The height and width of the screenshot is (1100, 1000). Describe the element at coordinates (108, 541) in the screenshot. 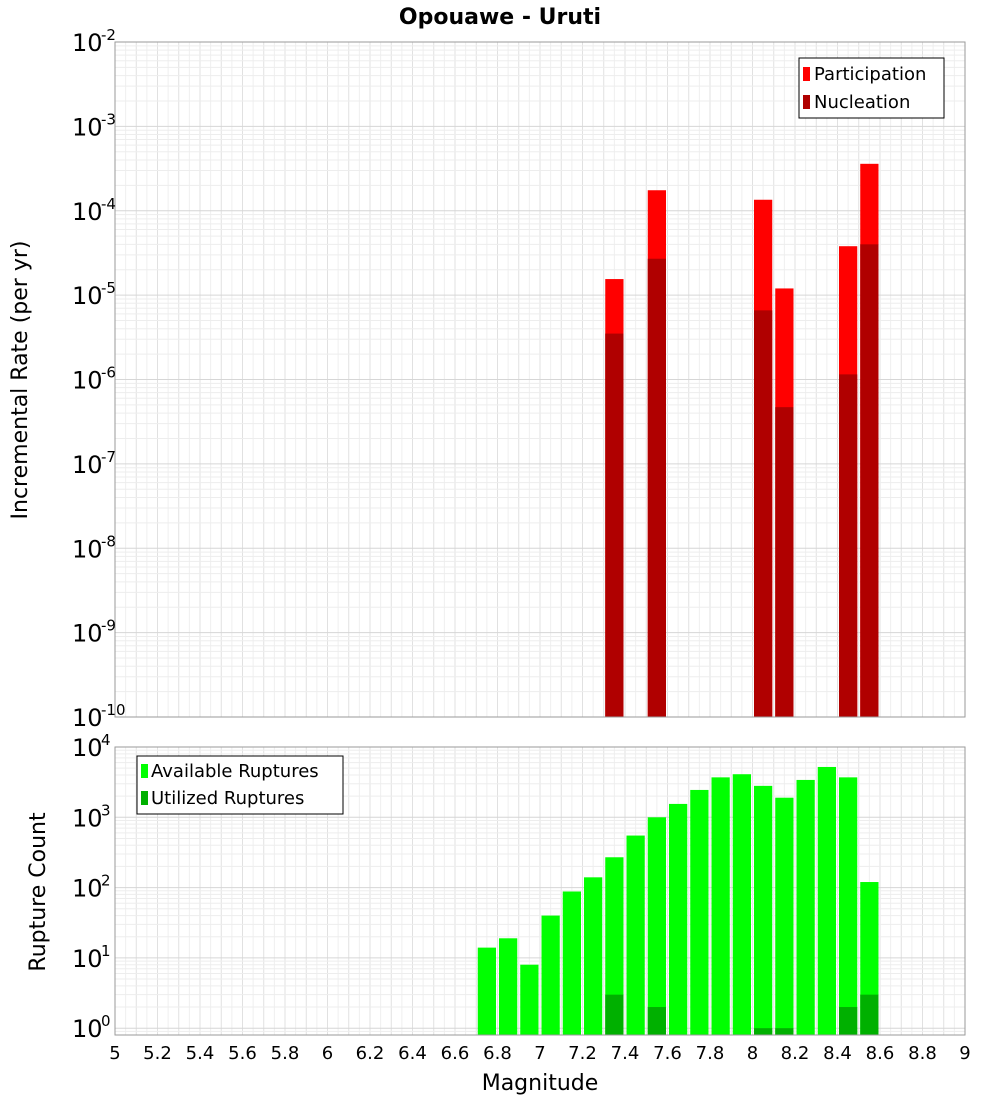

I see `y-tick-exponent: -8` at that location.